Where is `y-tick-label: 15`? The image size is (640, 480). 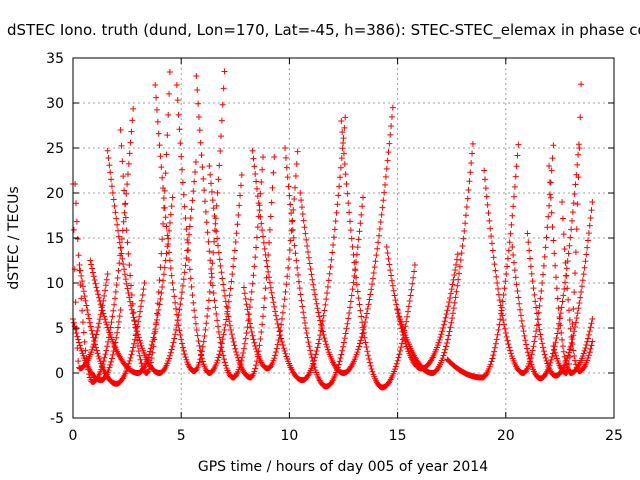
y-tick-label: 15 is located at coordinates (55, 239).